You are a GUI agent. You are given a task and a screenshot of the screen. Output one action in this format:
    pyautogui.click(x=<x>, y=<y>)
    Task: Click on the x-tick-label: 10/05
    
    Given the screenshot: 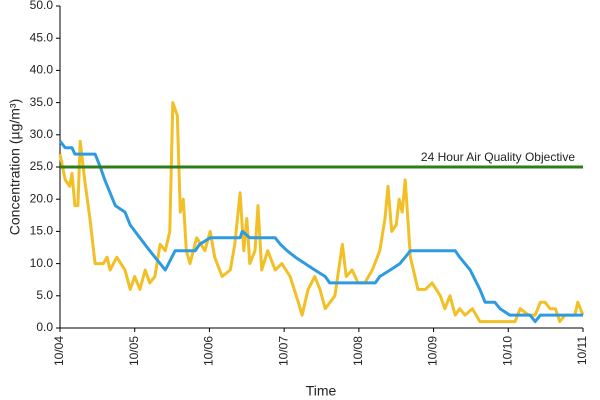 What is the action you would take?
    pyautogui.click(x=134, y=351)
    